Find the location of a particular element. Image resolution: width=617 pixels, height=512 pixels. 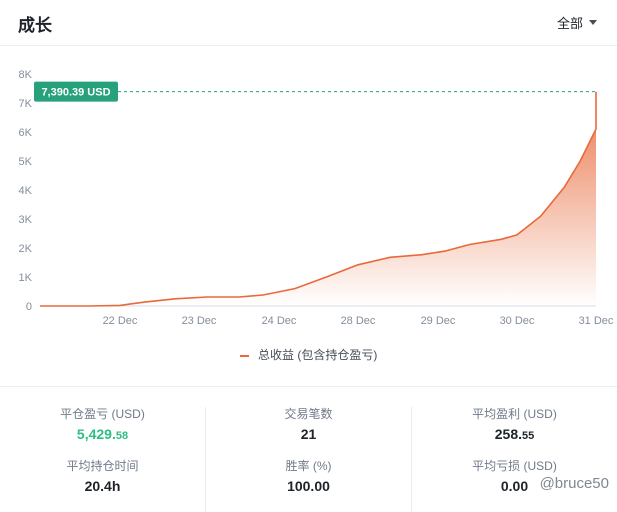

period-filter-dropdown: 全部 is located at coordinates (577, 22).